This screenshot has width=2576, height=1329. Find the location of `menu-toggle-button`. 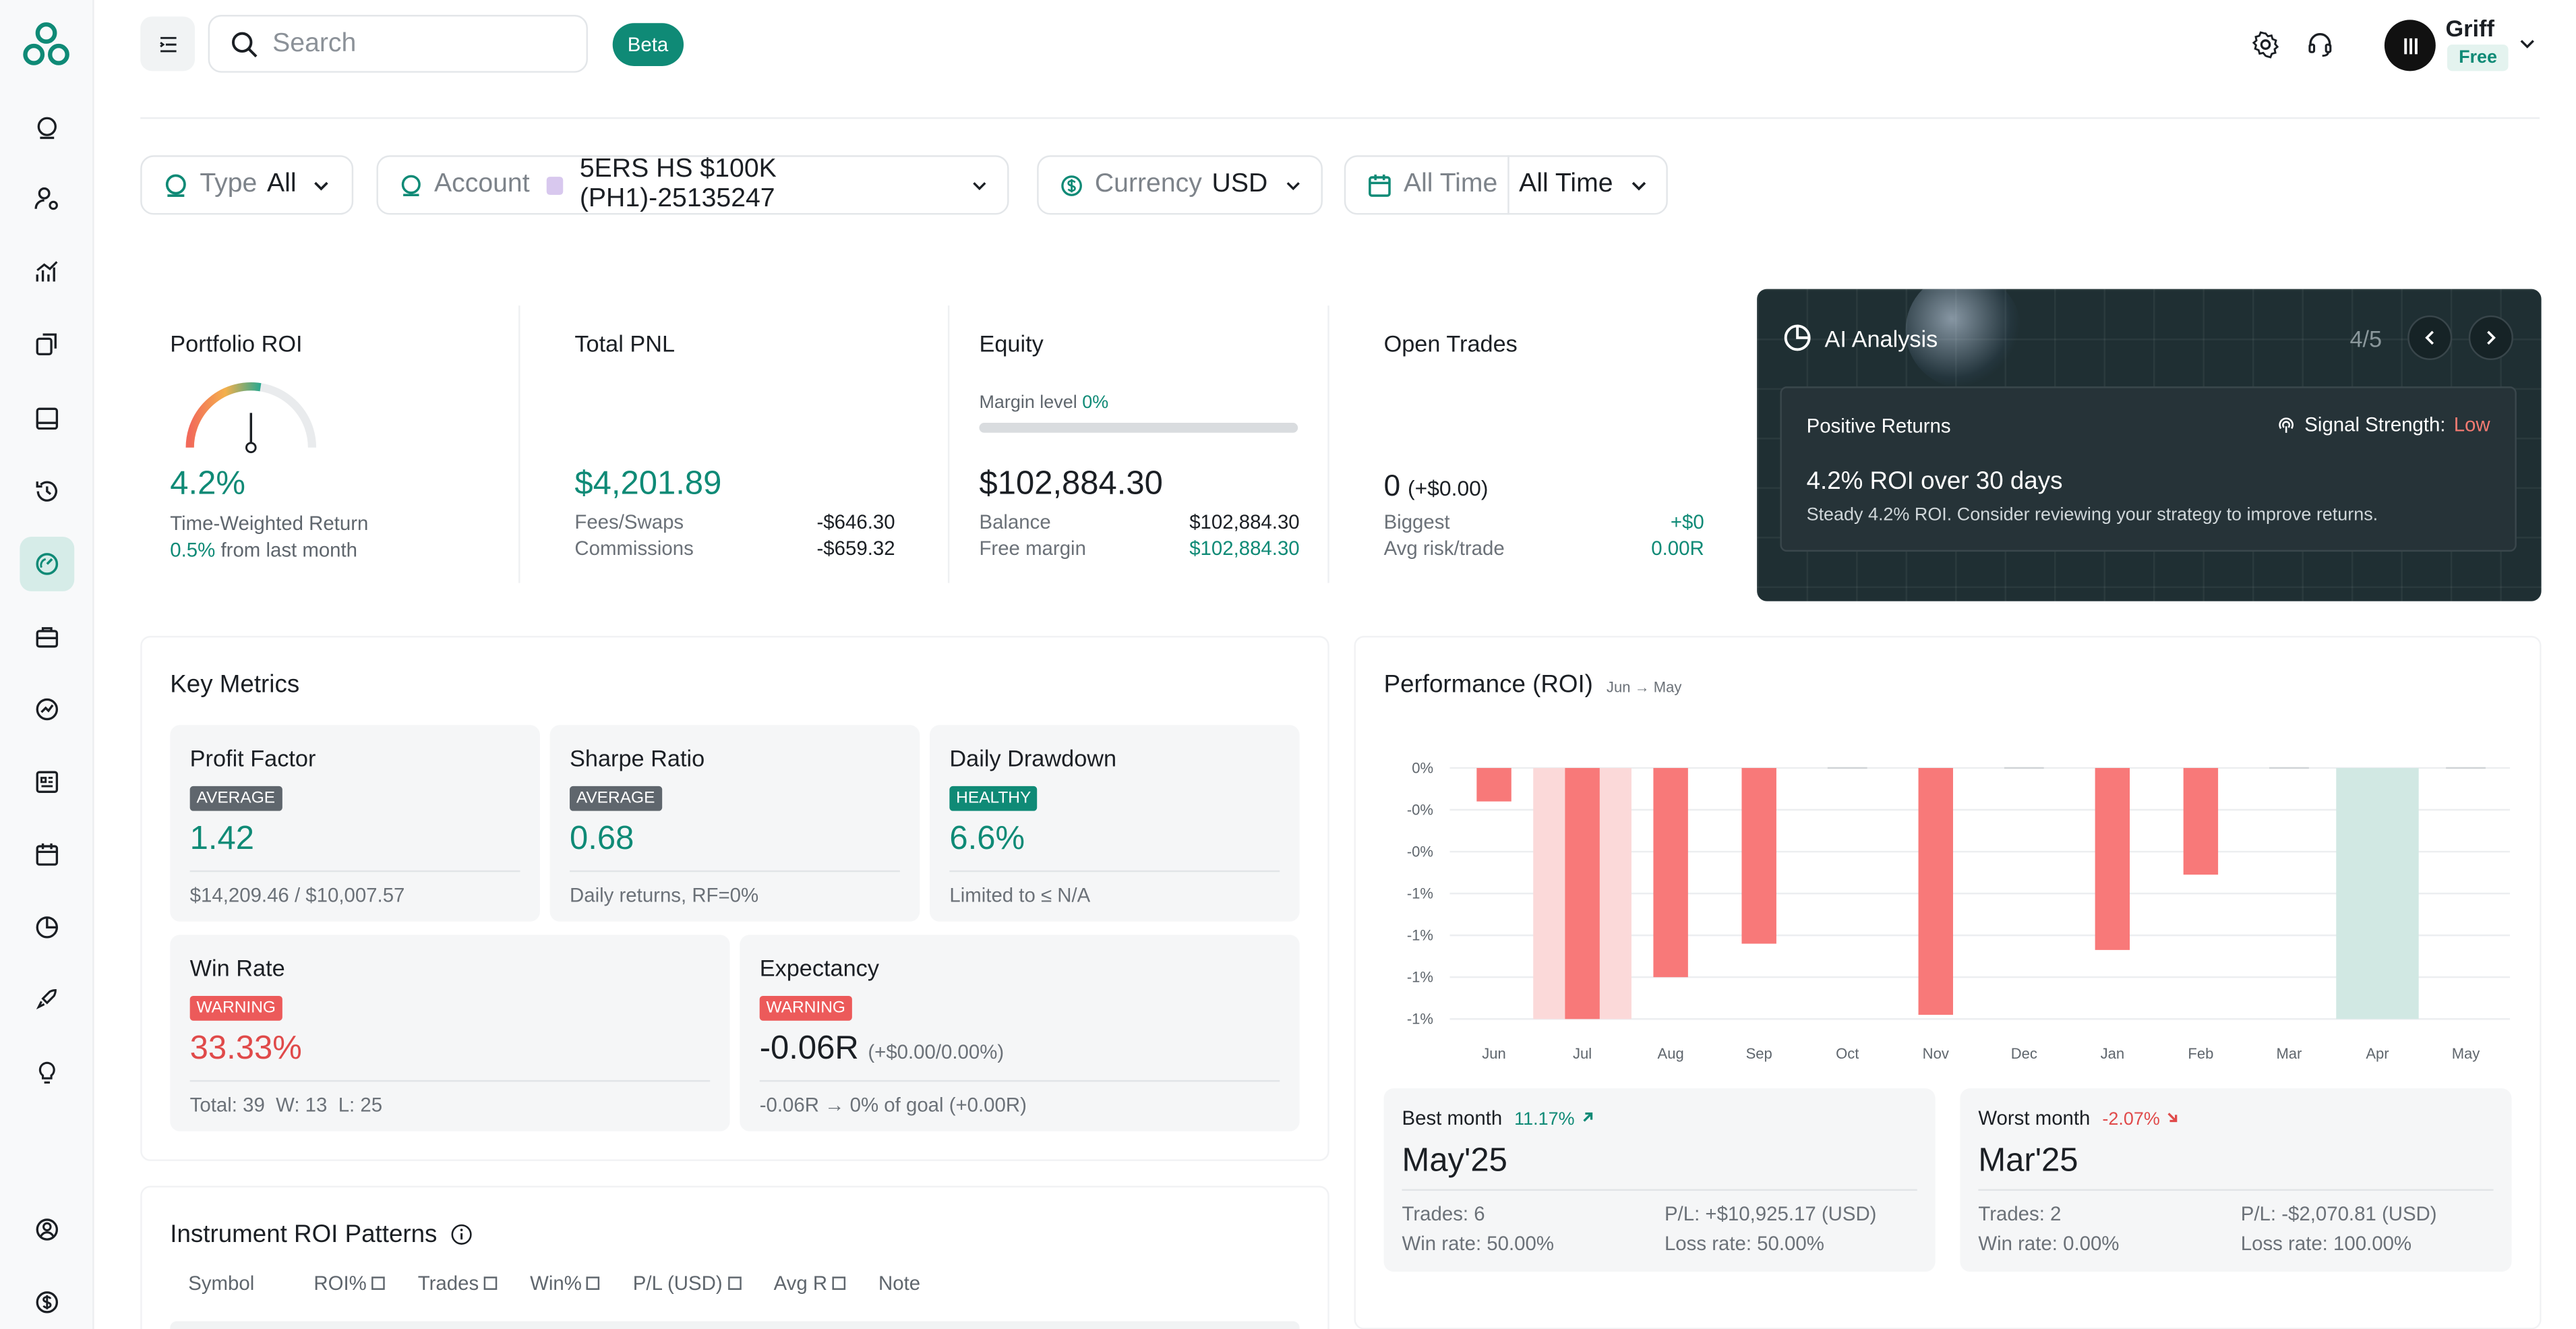

menu-toggle-button is located at coordinates (168, 43).